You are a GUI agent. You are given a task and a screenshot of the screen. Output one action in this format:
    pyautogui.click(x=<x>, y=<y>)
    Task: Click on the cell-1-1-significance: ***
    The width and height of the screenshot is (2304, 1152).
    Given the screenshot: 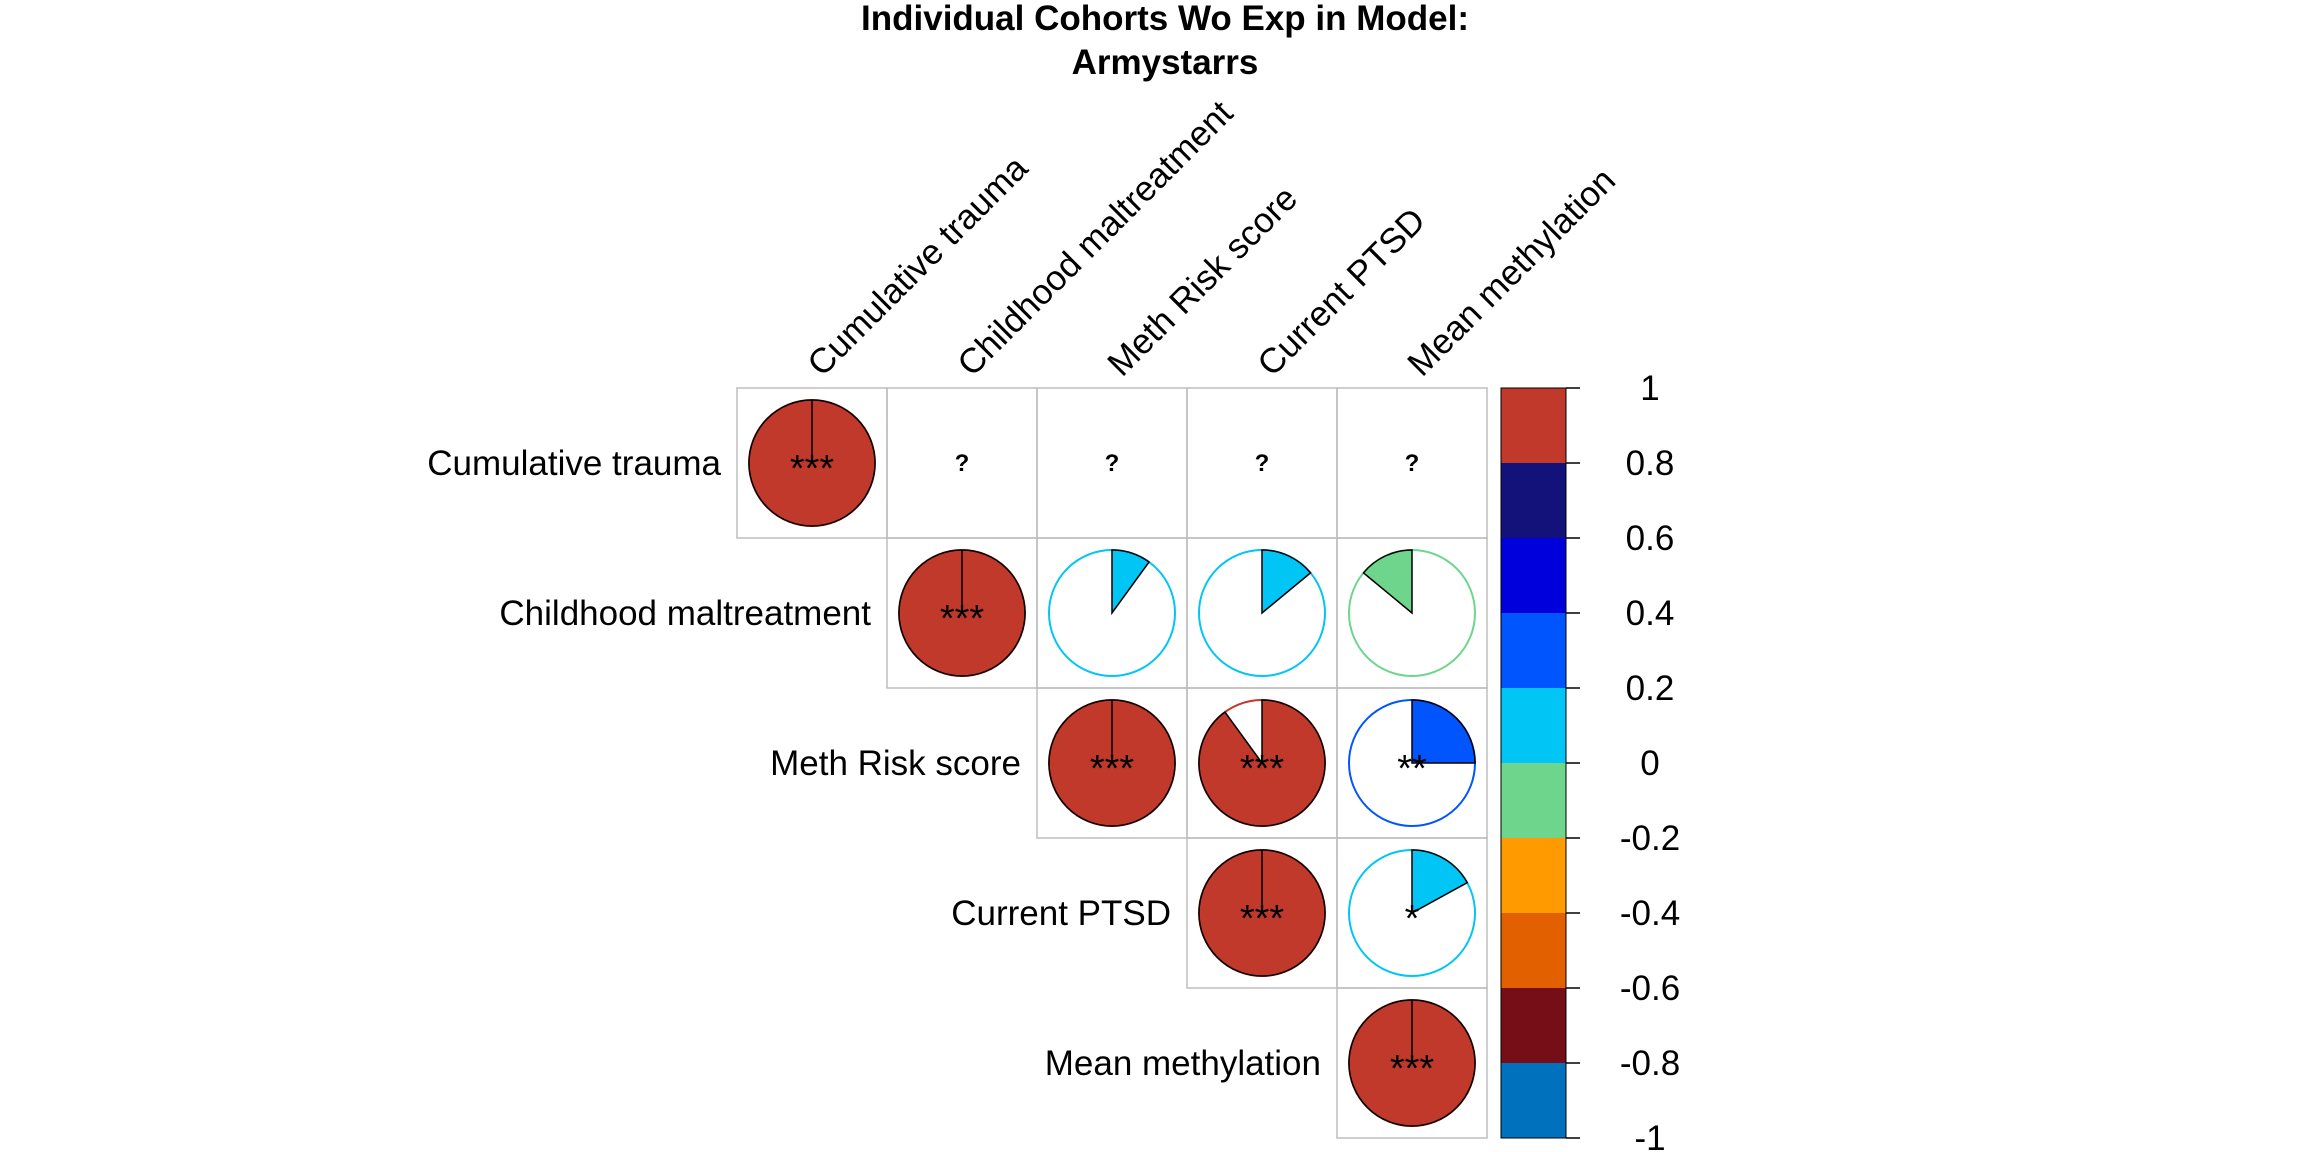 What is the action you would take?
    pyautogui.click(x=962, y=619)
    